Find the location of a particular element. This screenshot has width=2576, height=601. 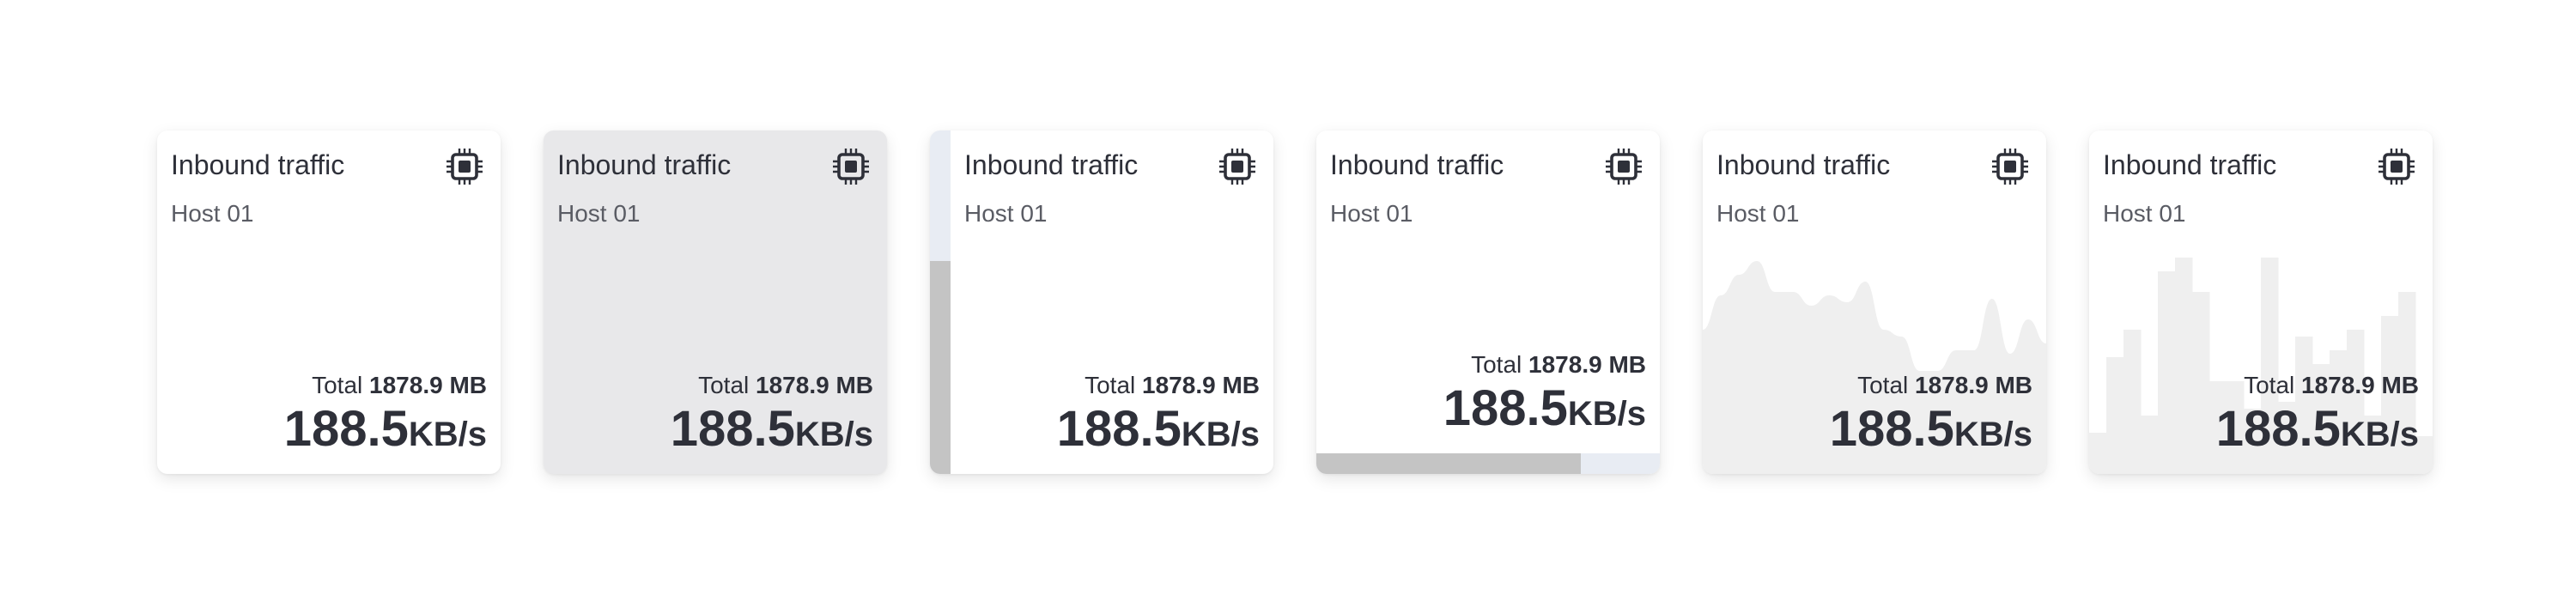

area-series is located at coordinates (1874, 367).